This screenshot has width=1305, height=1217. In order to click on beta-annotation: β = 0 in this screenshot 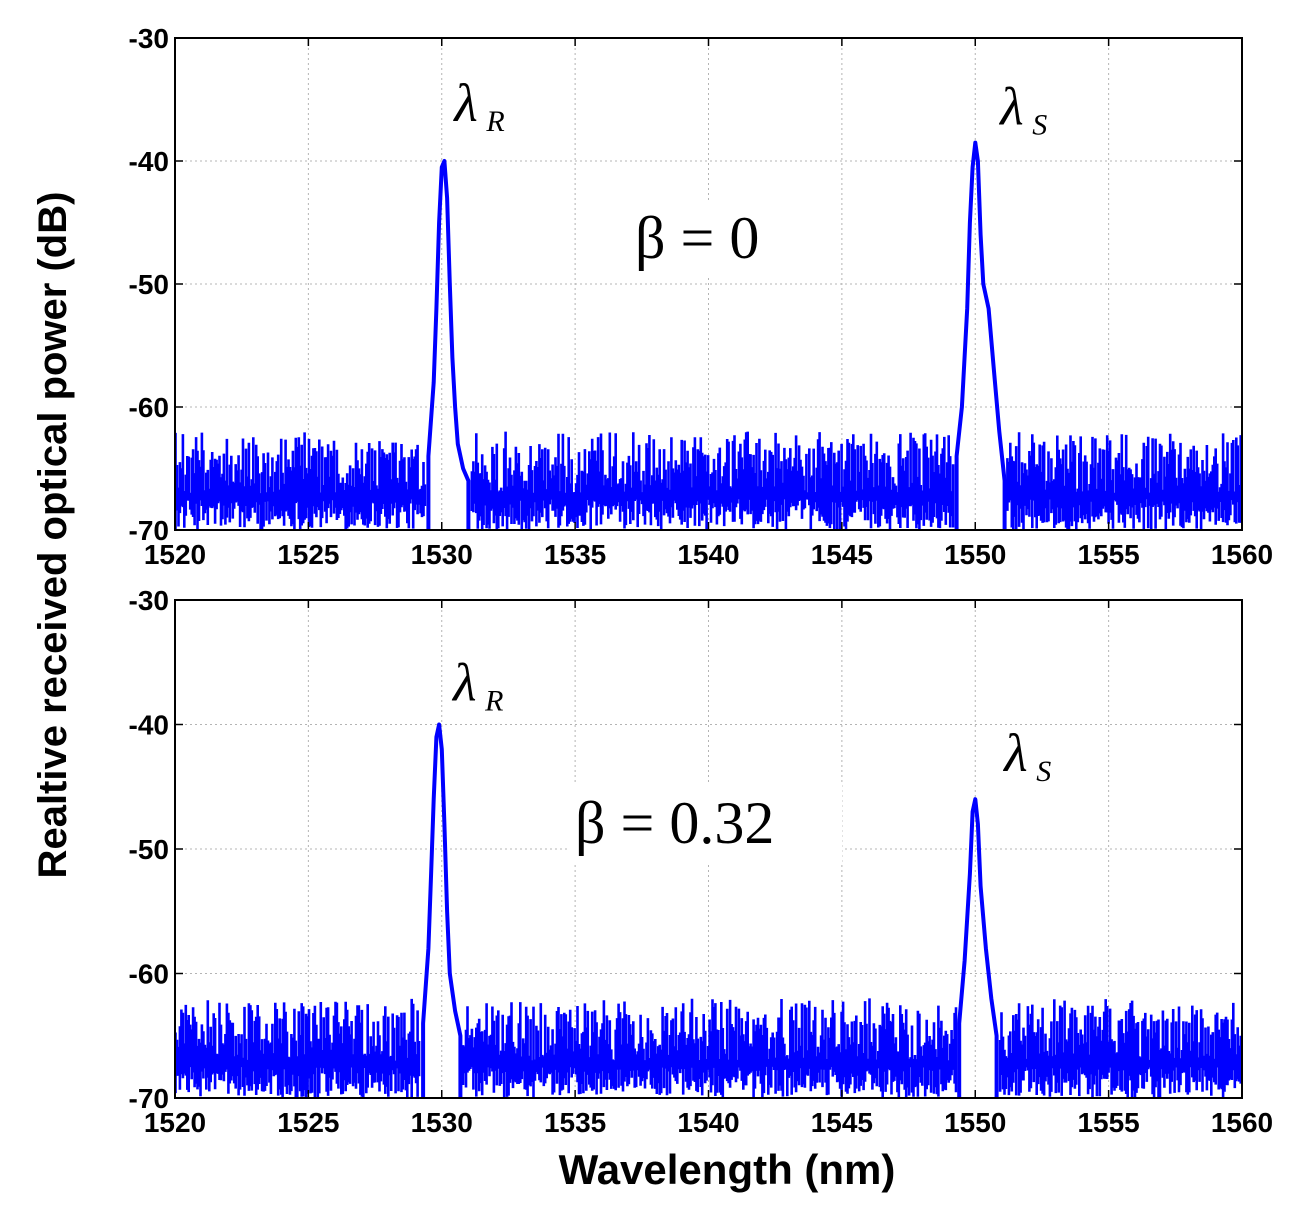, I will do `click(697, 238)`.